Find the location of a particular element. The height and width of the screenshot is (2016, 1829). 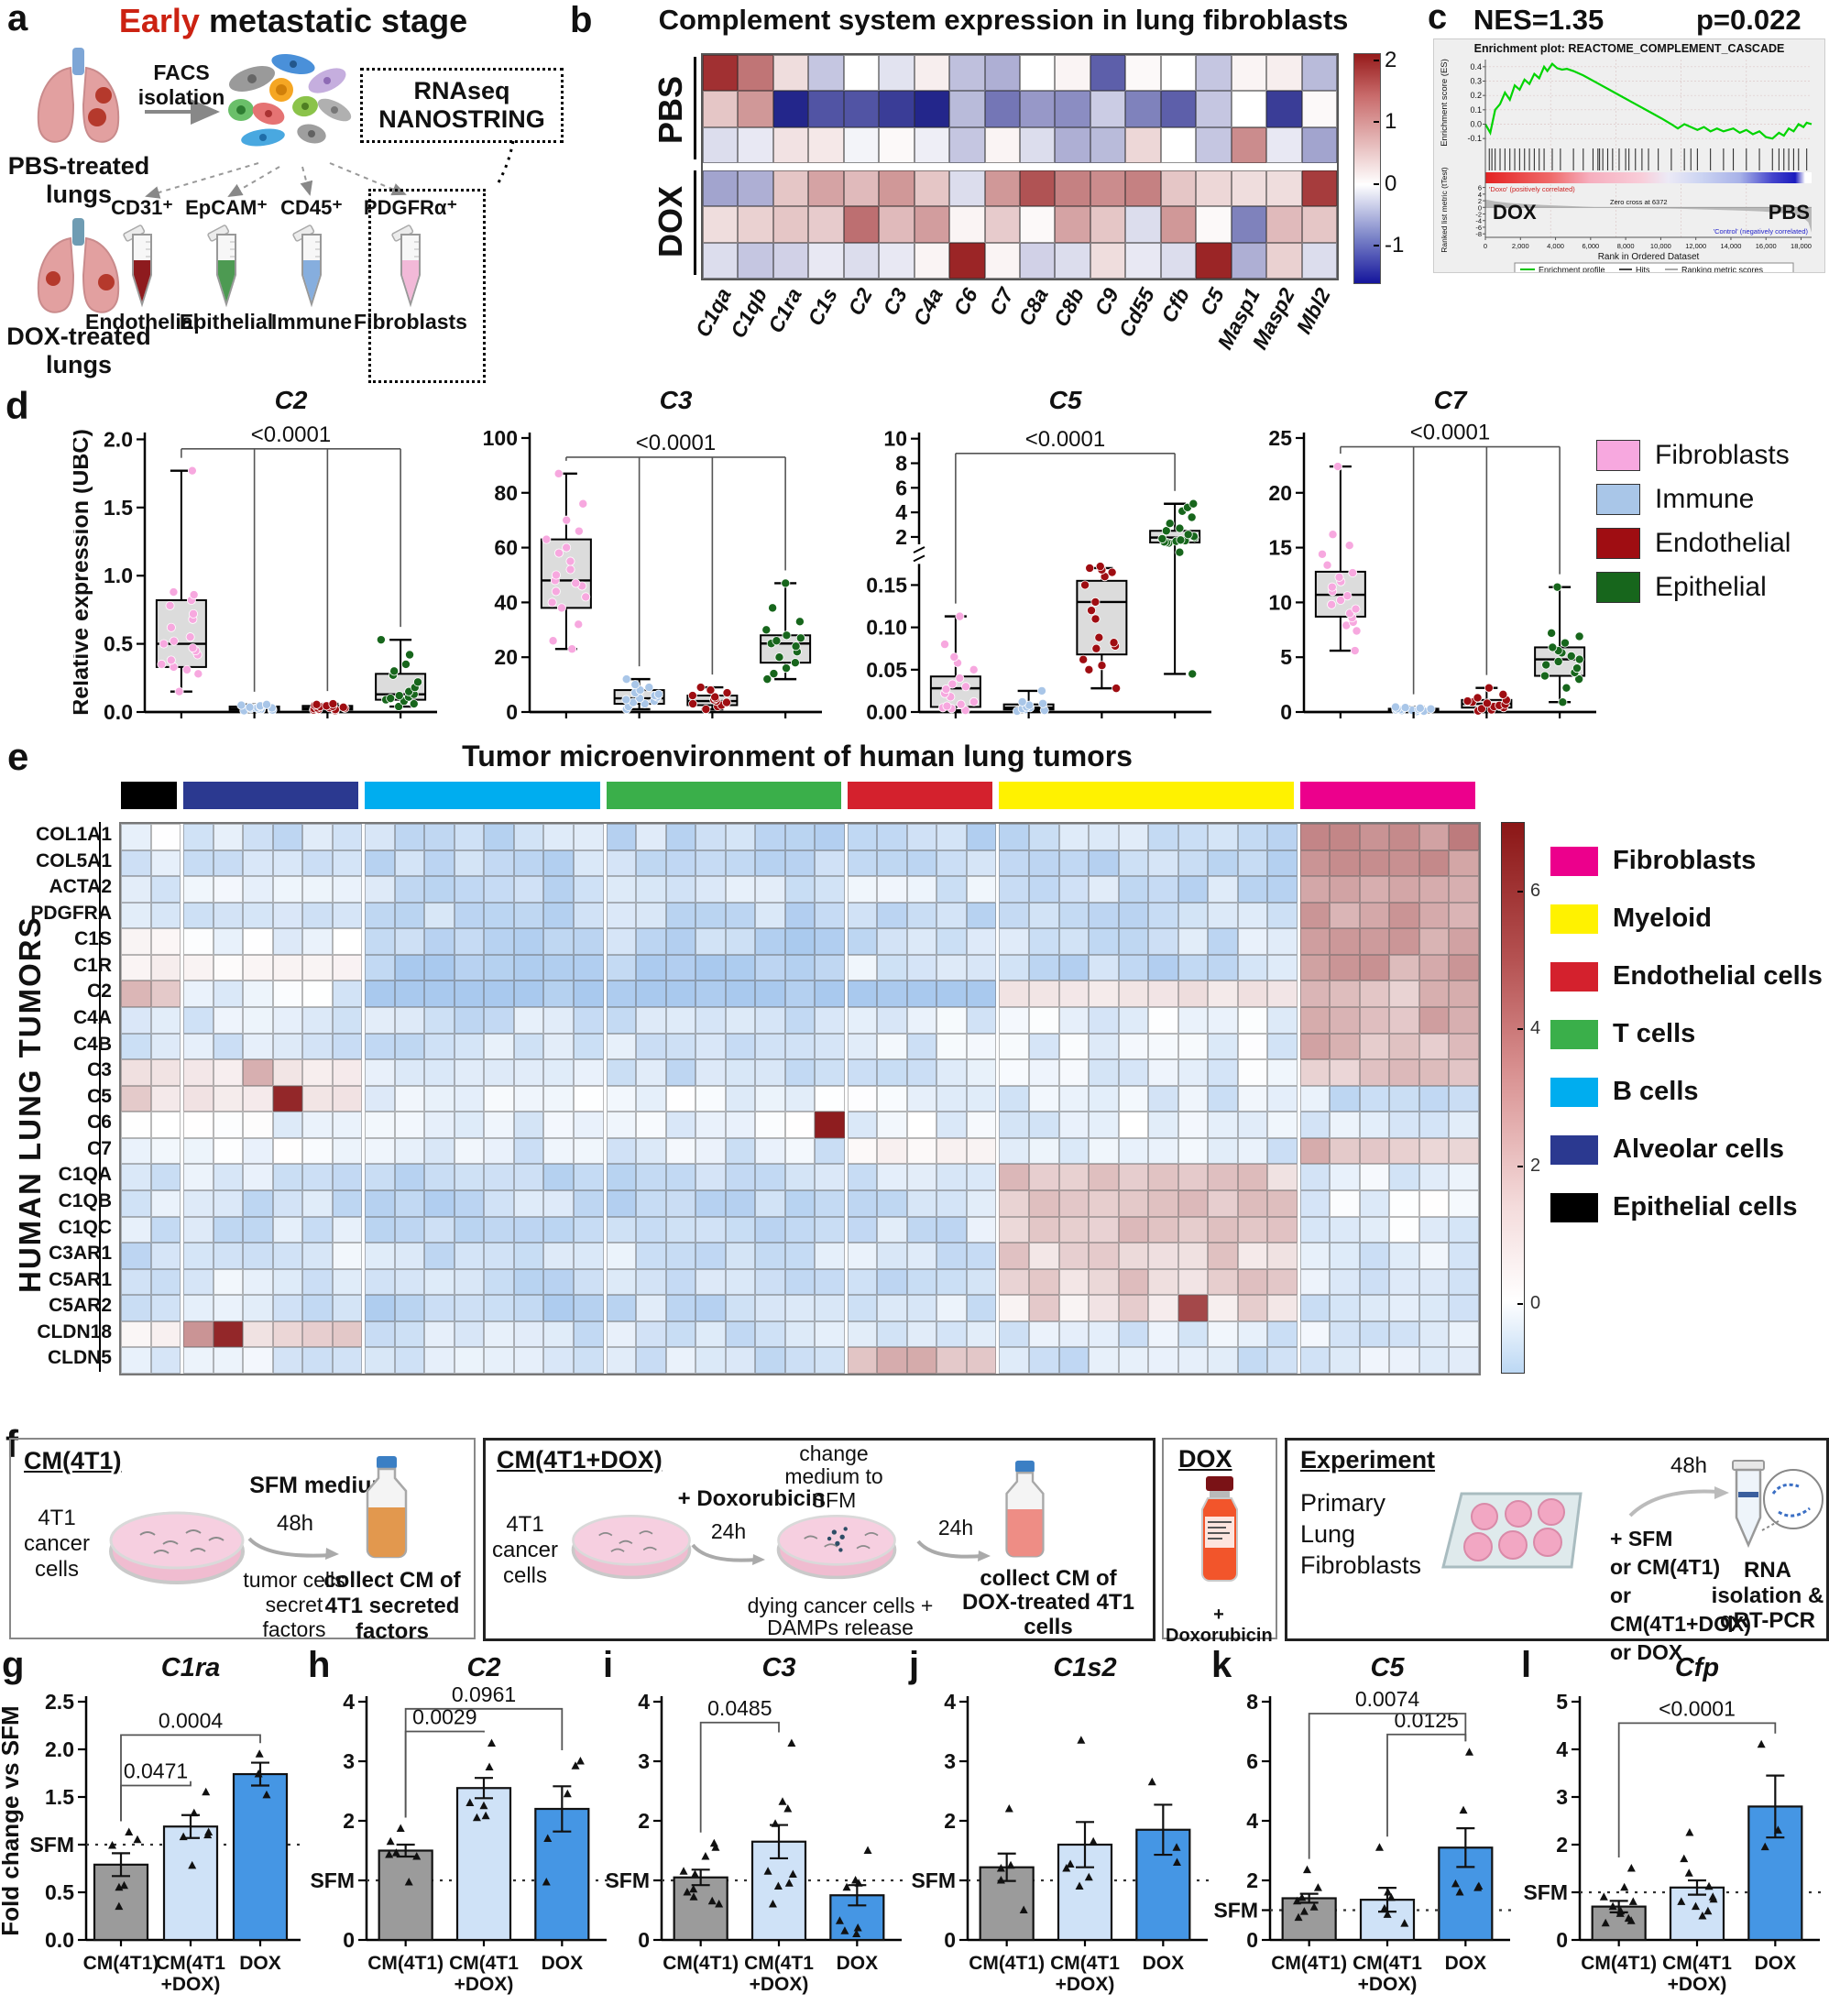

svg-text: C3 is located at coordinates (778, 1667).